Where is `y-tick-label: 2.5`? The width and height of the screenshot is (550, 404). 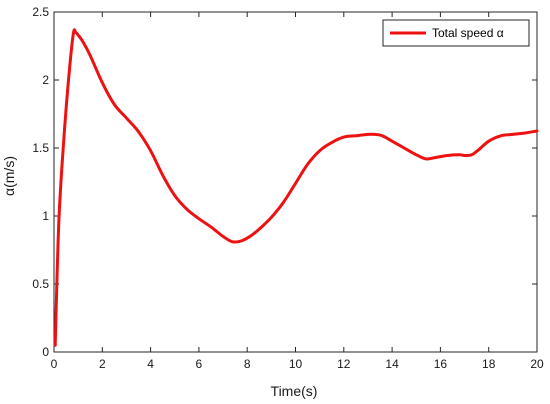 y-tick-label: 2.5 is located at coordinates (40, 12).